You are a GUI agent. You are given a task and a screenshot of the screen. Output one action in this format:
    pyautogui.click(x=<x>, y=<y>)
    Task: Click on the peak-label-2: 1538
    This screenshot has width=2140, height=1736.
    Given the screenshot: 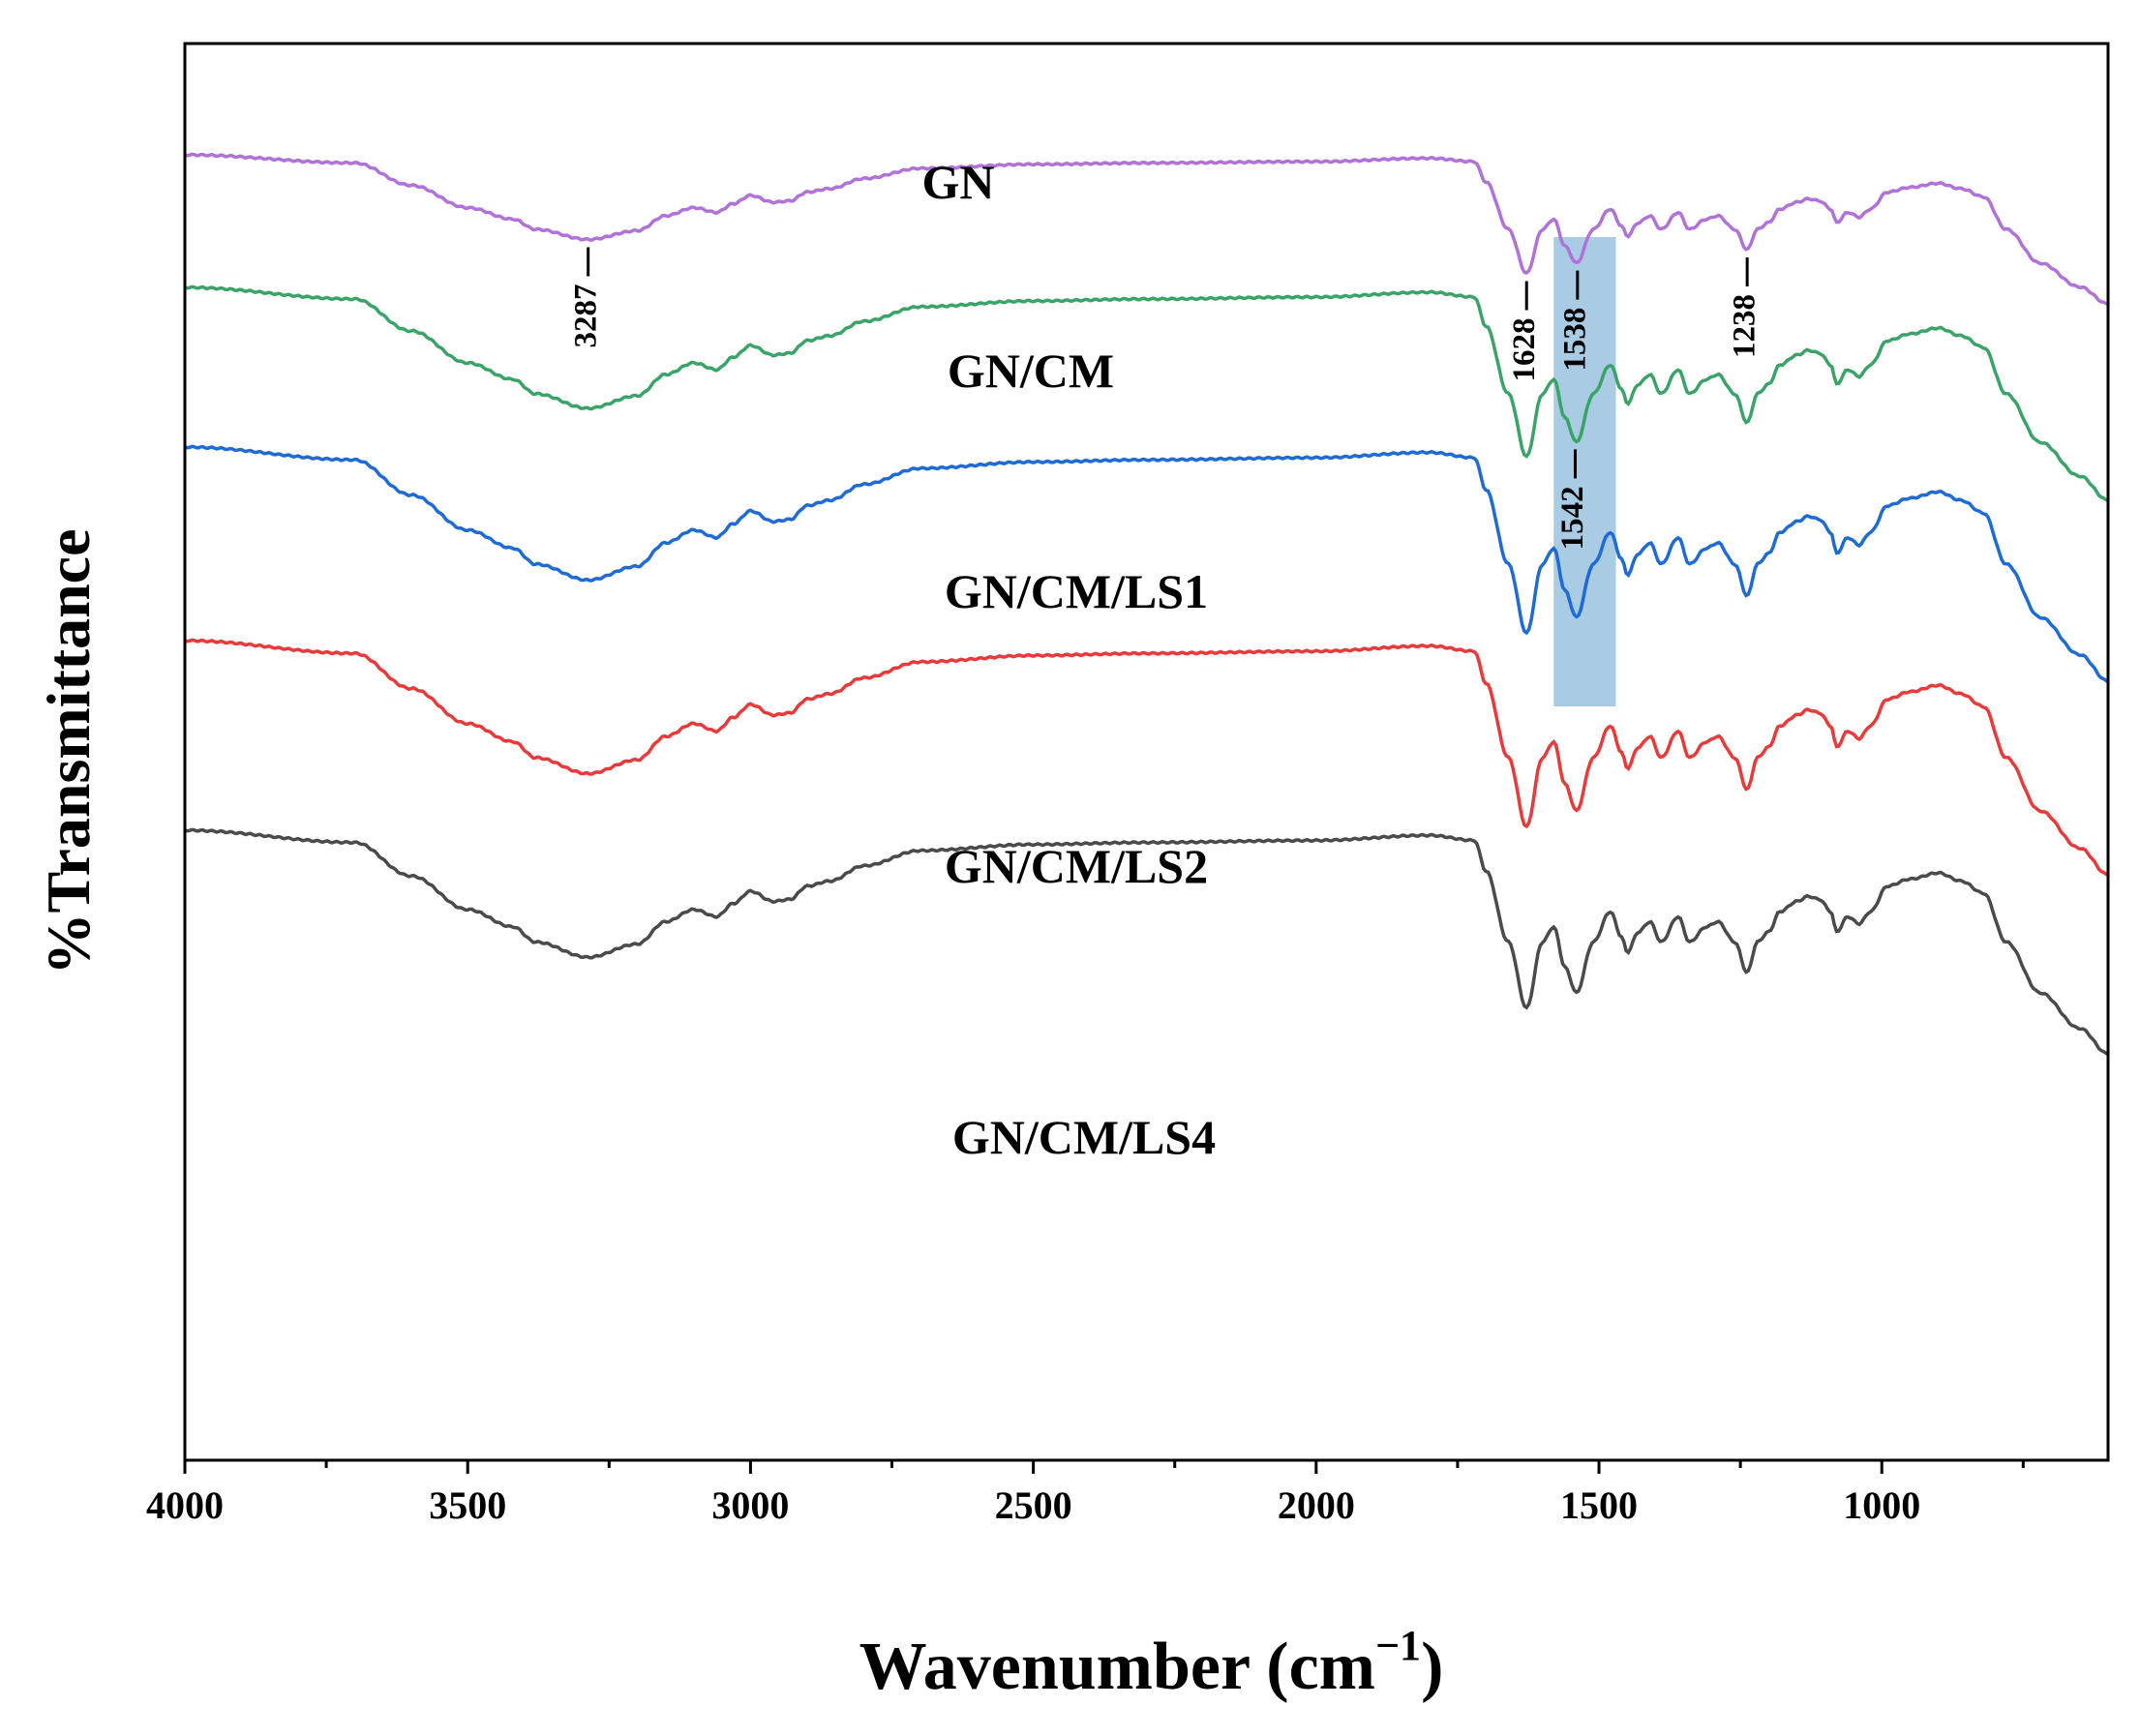 What is the action you would take?
    pyautogui.click(x=1575, y=340)
    